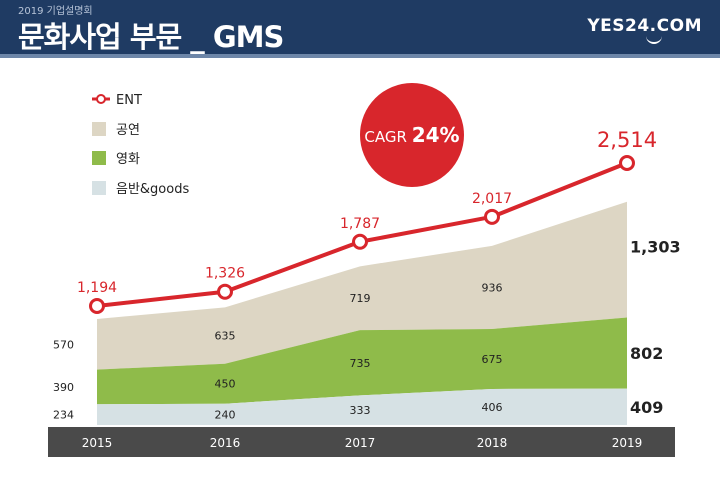 Image resolution: width=720 pixels, height=477 pixels. What do you see at coordinates (644, 26) in the screenshot?
I see `yes24-logo: YES24.COM` at bounding box center [644, 26].